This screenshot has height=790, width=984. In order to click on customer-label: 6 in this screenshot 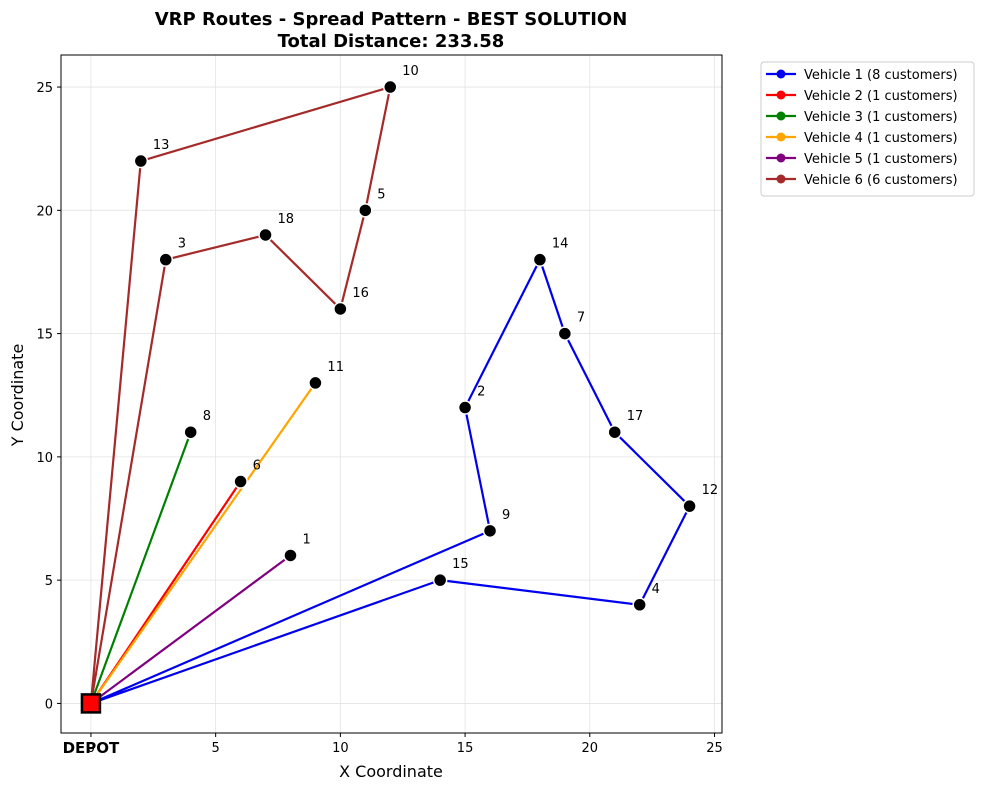, I will do `click(257, 466)`.